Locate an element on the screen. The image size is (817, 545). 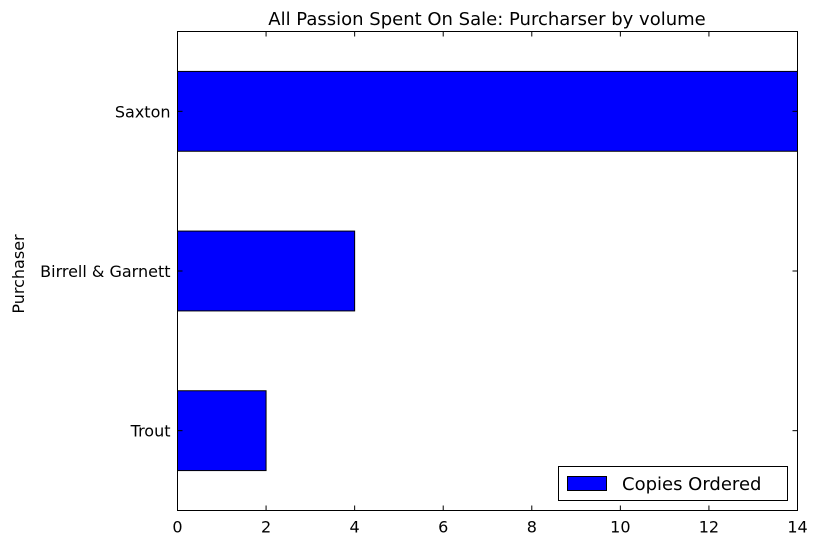
x-tick-label: 12 is located at coordinates (709, 527).